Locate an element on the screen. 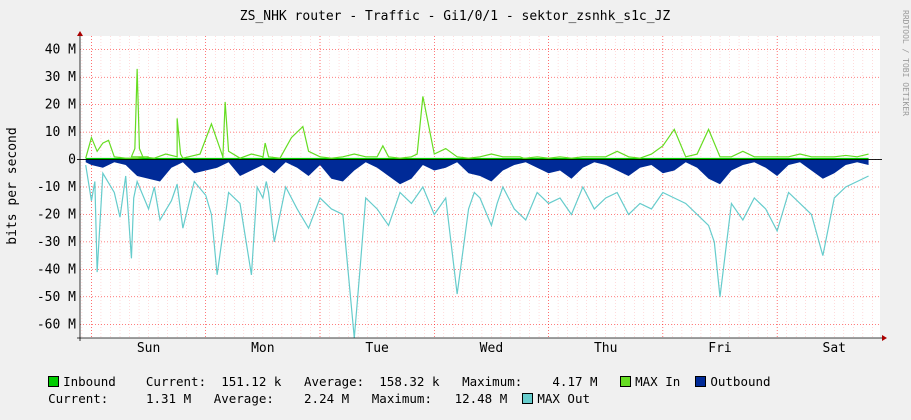  legend-outbound-current-value: 1.31 M is located at coordinates (168, 398).